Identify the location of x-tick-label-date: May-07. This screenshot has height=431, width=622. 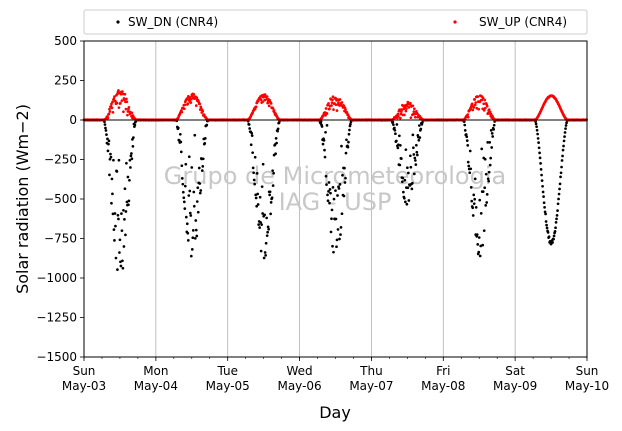
(371, 386).